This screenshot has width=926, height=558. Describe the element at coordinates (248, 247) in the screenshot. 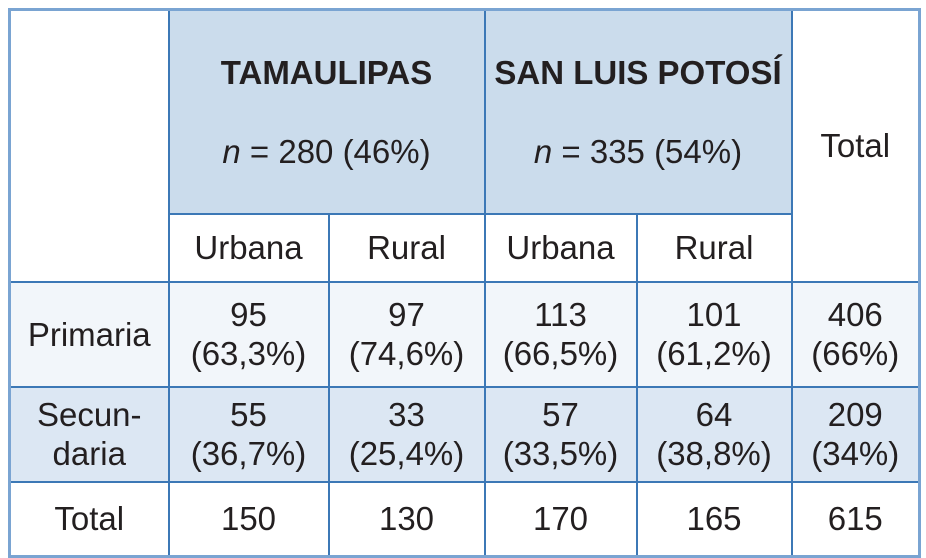

I see `subcol-header-tamaulipas-urbana: Urbana` at that location.